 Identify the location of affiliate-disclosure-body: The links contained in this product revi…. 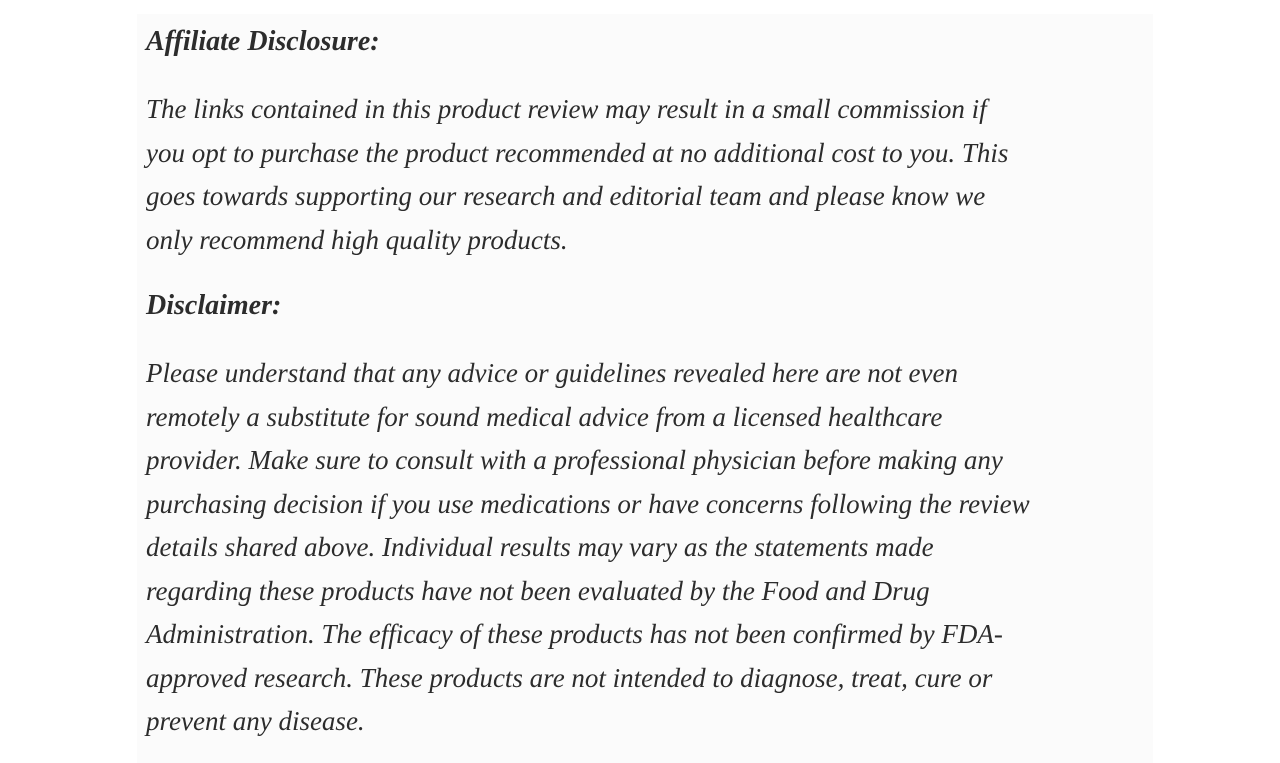
(577, 174).